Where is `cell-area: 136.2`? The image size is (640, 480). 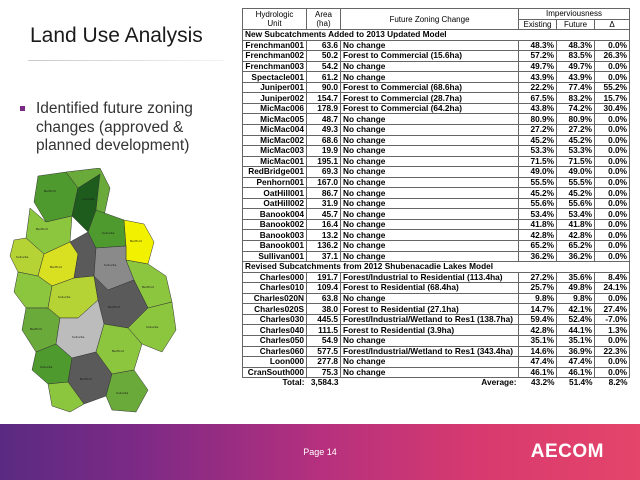
cell-area: 136.2 is located at coordinates (323, 246).